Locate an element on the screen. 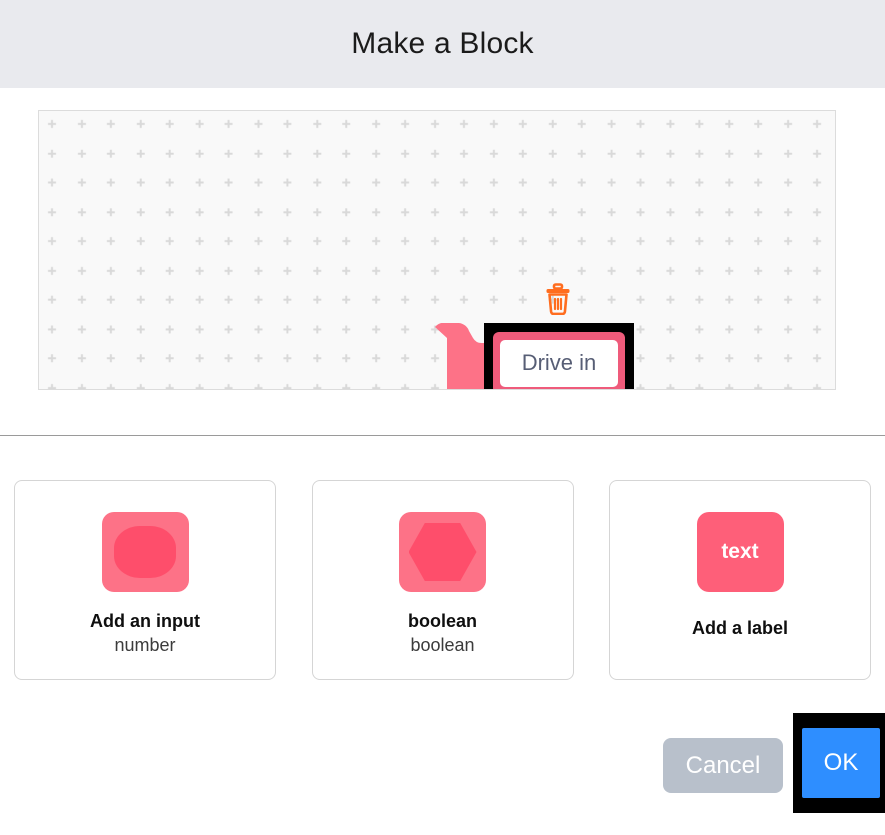 Image resolution: width=885 pixels, height=835 pixels. boolean-input-icon is located at coordinates (442, 552).